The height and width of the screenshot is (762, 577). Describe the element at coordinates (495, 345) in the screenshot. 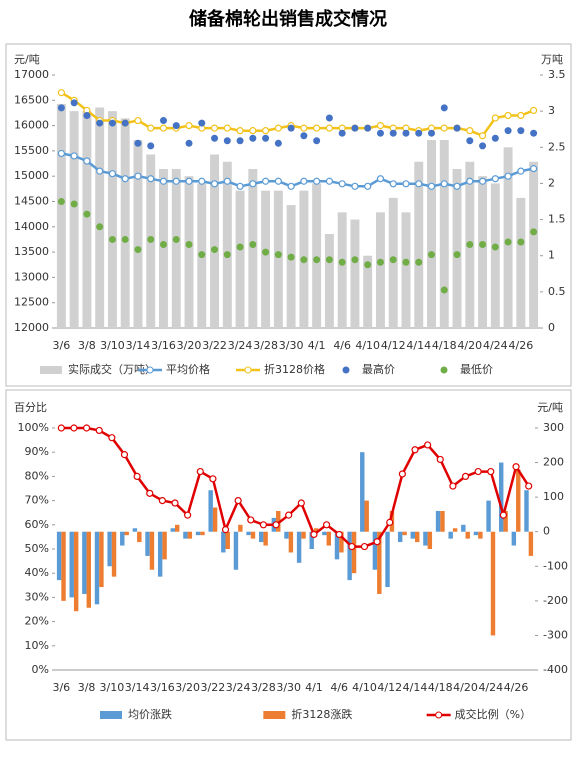

I see `x-tick-label: 4/24` at that location.